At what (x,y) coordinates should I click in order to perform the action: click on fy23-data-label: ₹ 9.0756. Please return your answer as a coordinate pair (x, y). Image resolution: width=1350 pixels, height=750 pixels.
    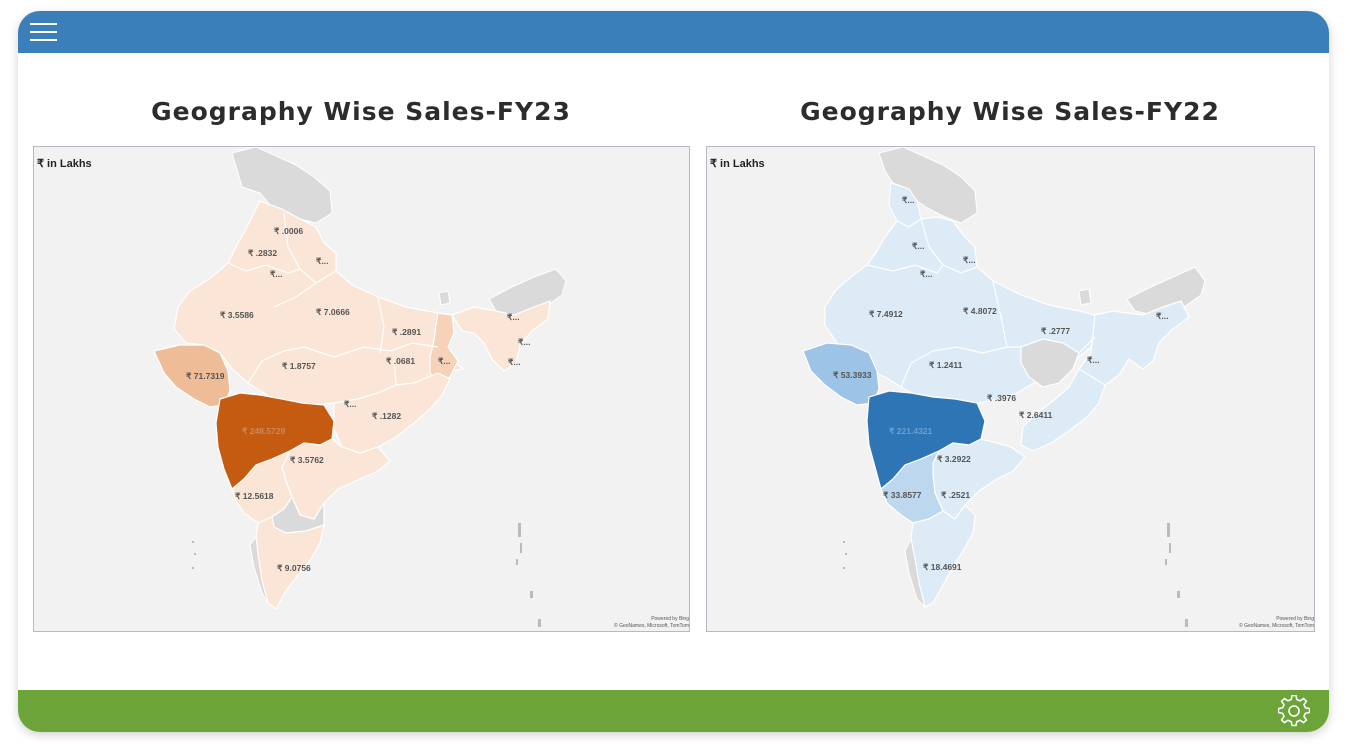
    Looking at the image, I should click on (294, 568).